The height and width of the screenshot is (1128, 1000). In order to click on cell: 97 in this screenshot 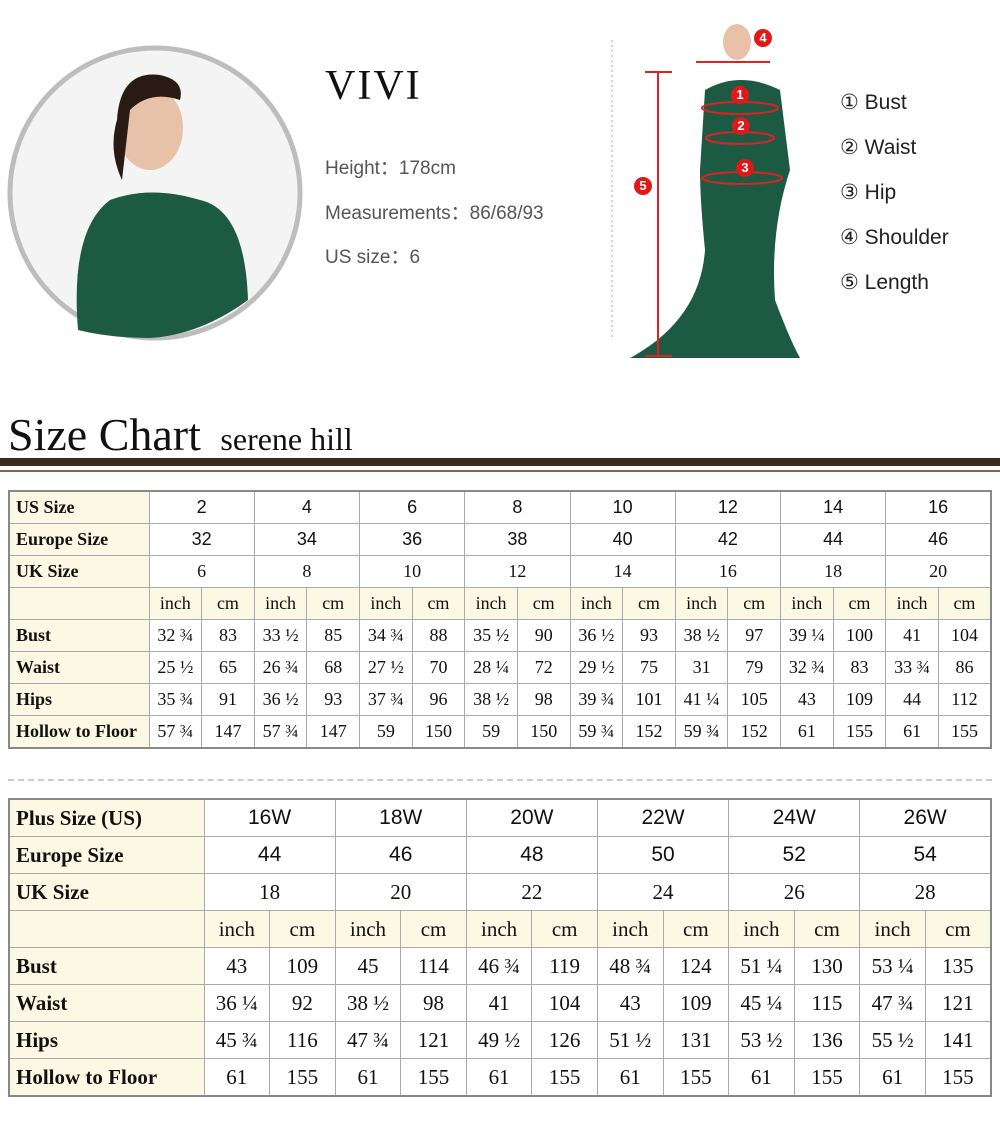, I will do `click(754, 635)`.